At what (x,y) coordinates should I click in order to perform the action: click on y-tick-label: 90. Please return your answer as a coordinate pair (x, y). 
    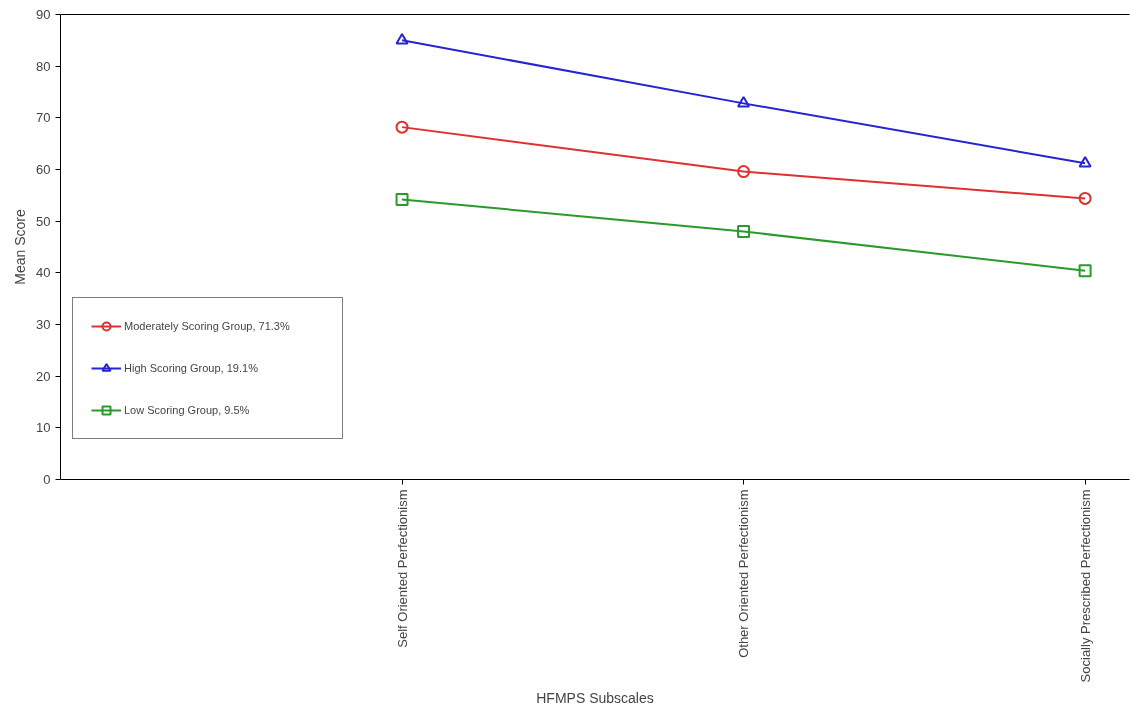
    Looking at the image, I should click on (43, 14).